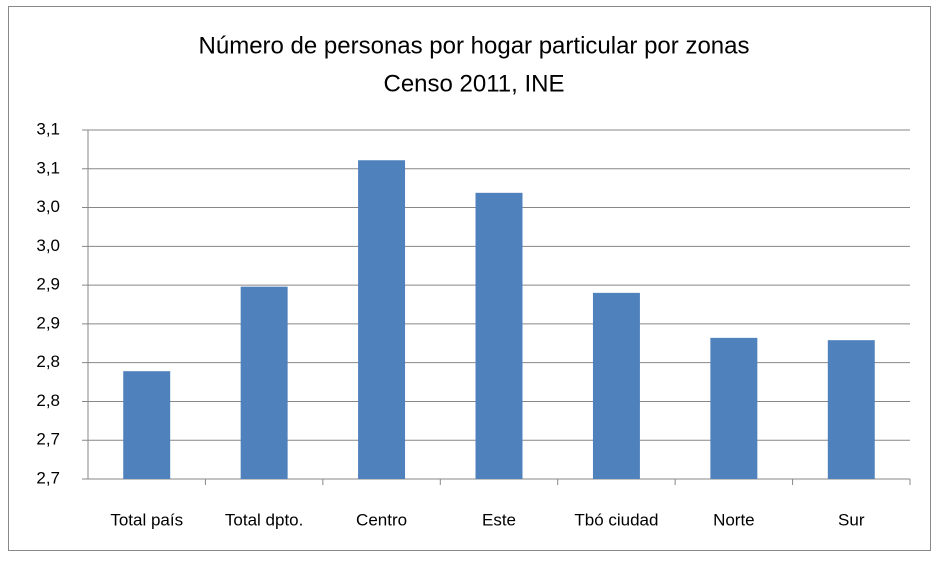 The image size is (940, 570). What do you see at coordinates (616, 519) in the screenshot?
I see `x-tick-label: Tbó ciudad` at bounding box center [616, 519].